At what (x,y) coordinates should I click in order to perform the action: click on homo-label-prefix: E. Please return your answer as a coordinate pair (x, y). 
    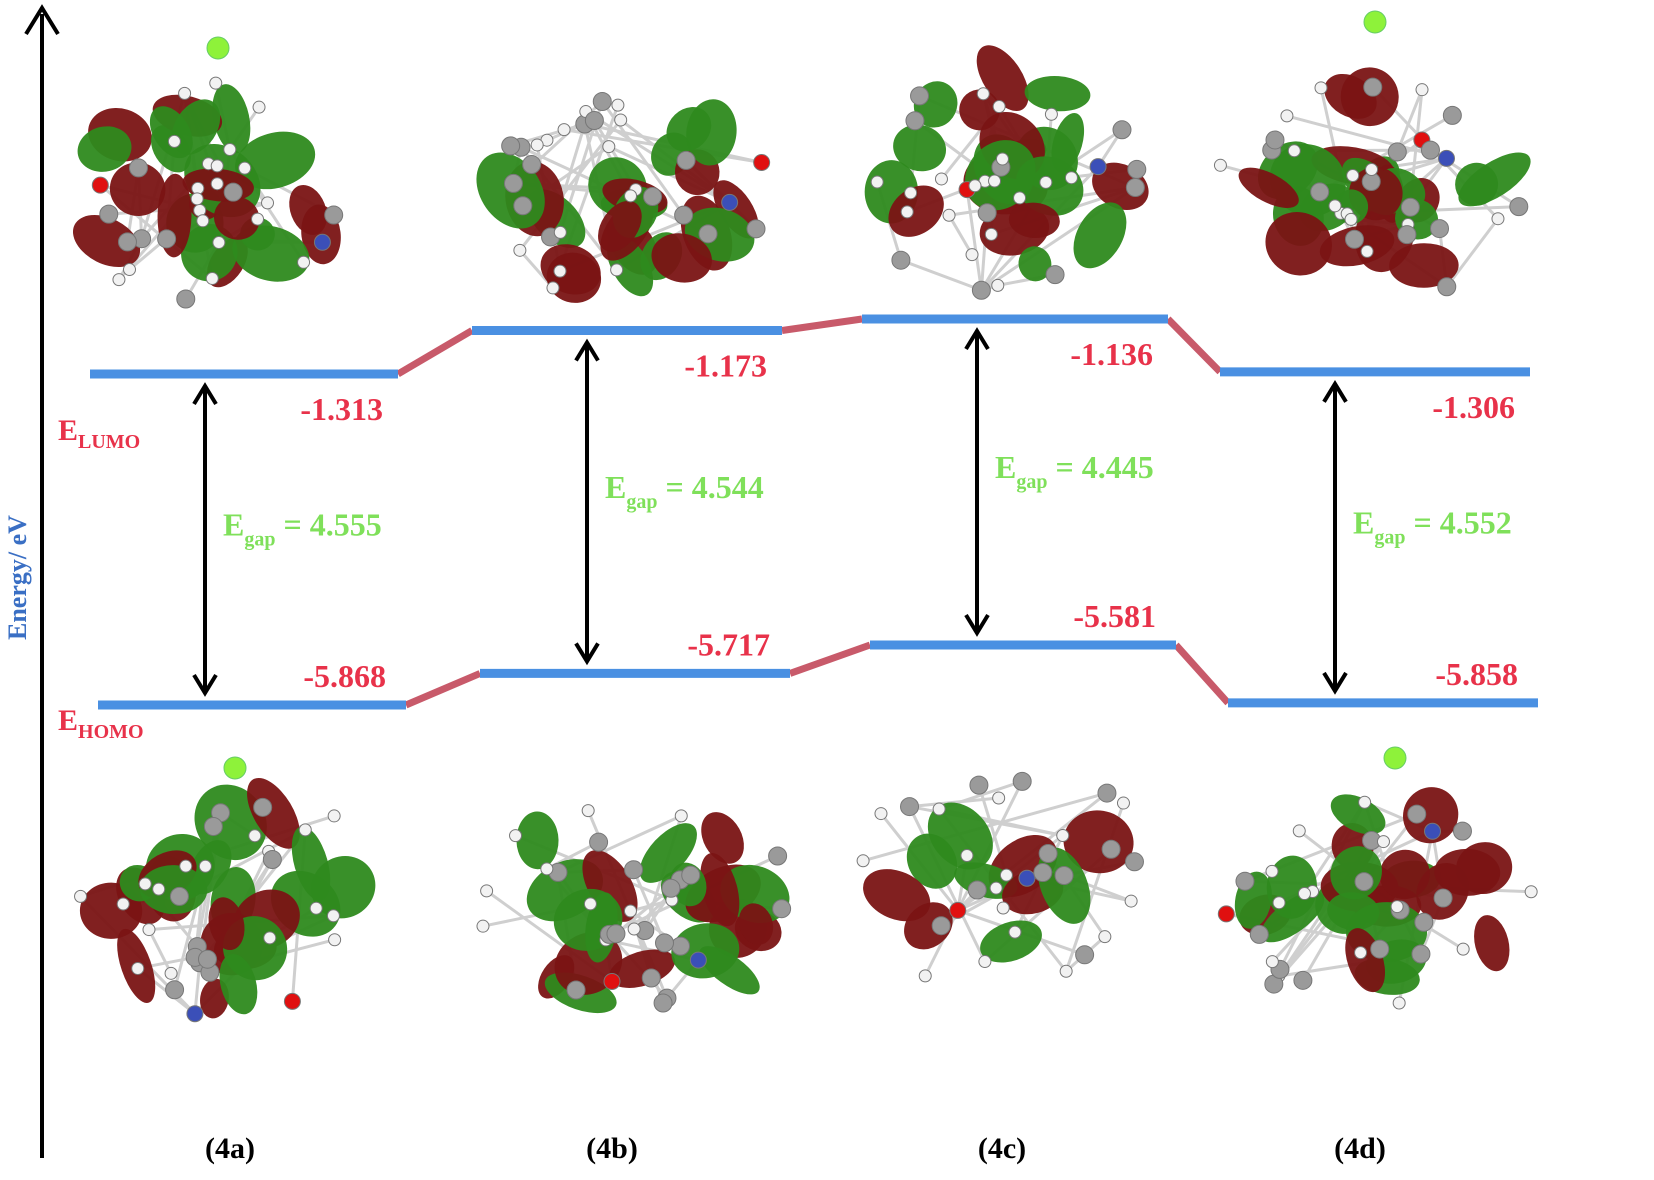
    Looking at the image, I should click on (68, 720).